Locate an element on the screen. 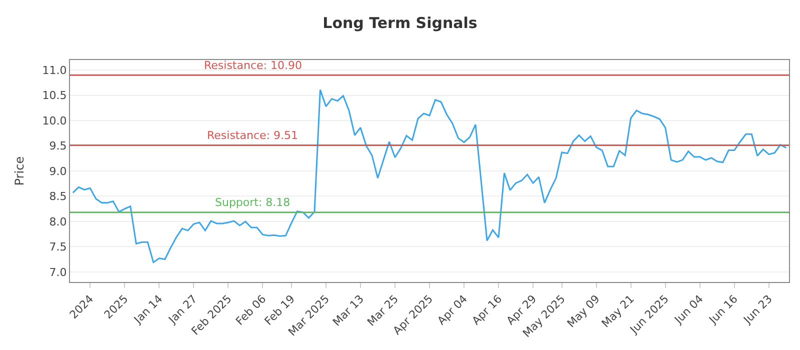  y-tick-label: 10.5 is located at coordinates (54, 95).